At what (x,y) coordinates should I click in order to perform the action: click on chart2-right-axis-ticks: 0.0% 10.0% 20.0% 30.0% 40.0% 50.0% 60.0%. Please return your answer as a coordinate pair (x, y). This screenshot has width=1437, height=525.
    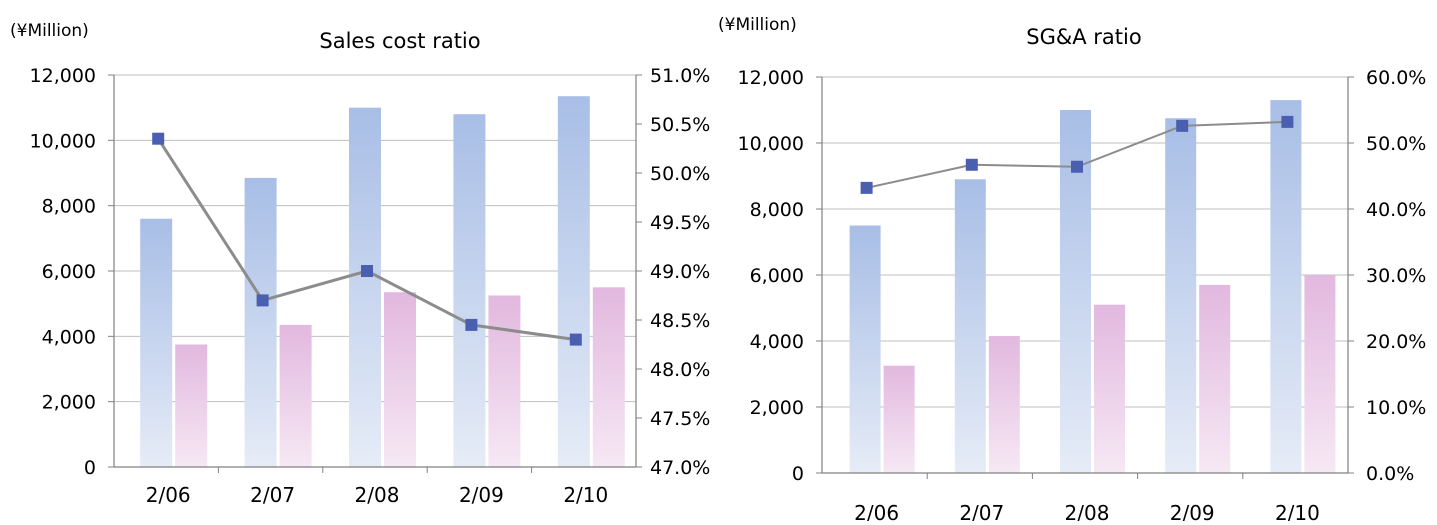
    Looking at the image, I should click on (1396, 276).